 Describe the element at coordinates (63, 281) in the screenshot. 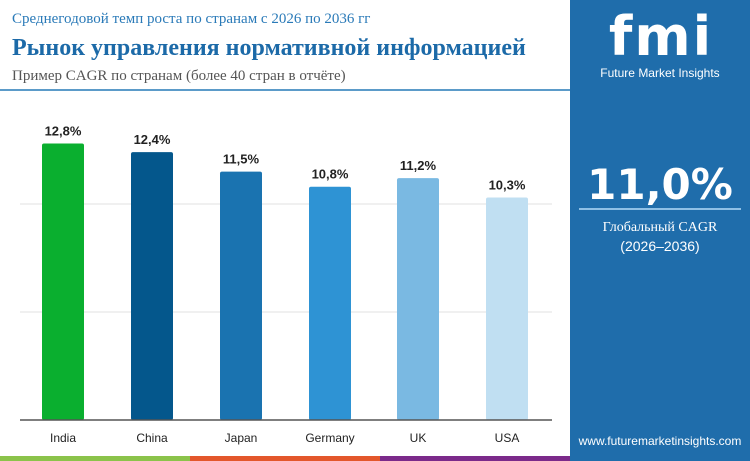

I see `bar-india` at that location.